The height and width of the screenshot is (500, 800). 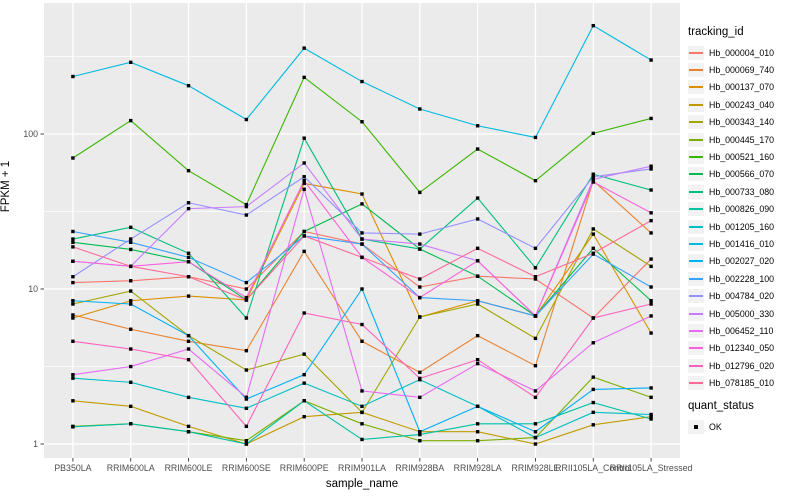 What do you see at coordinates (716, 32) in the screenshot?
I see `legend-title-tracking-id: tracking_id` at bounding box center [716, 32].